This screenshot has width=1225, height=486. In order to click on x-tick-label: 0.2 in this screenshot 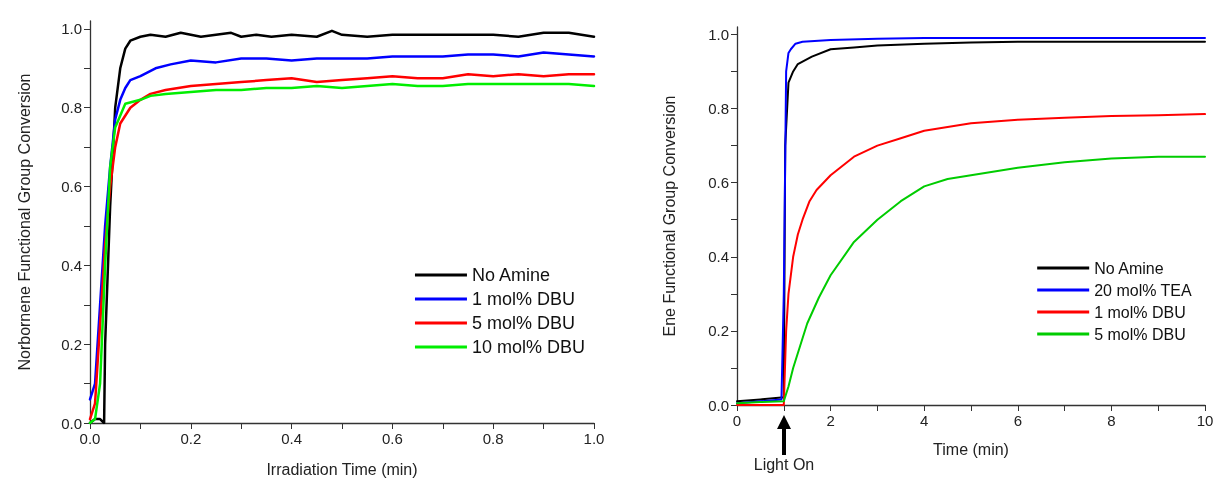, I will do `click(191, 438)`.